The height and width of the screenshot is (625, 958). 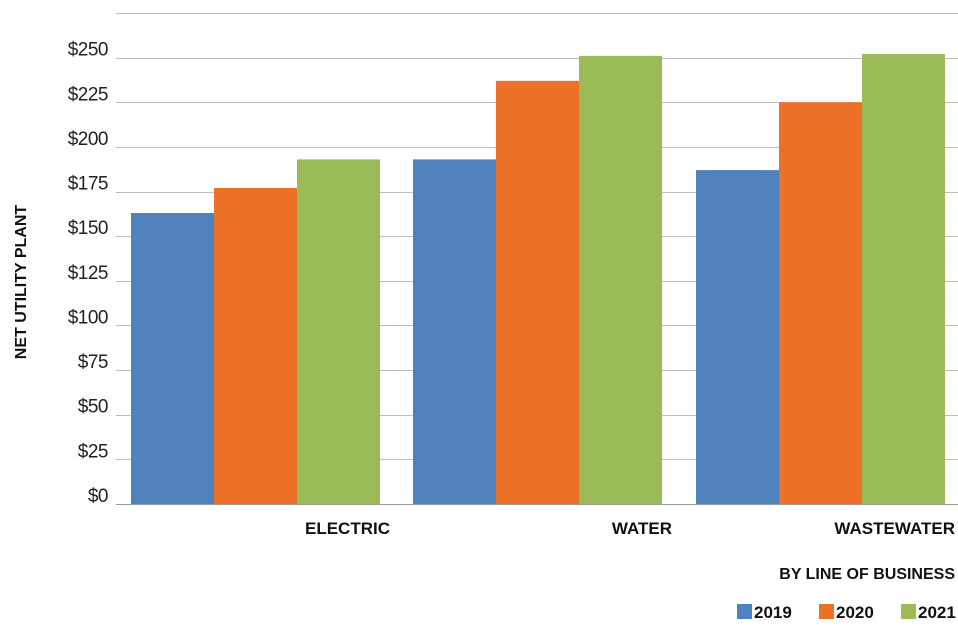 I want to click on legend-item-2020: 2020, so click(x=846, y=612).